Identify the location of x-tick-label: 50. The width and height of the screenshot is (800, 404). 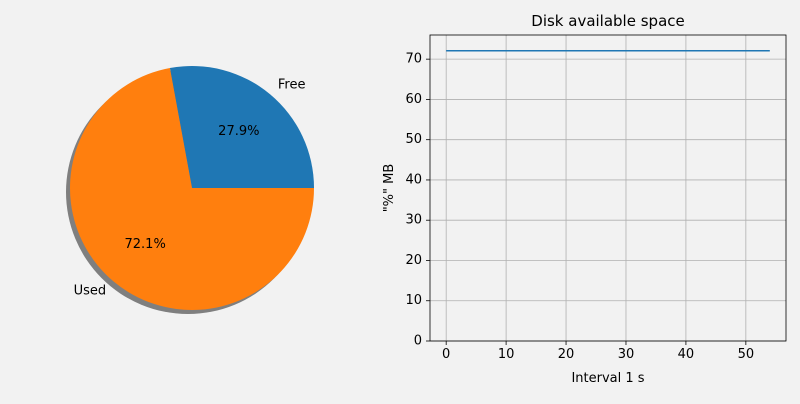
(746, 354).